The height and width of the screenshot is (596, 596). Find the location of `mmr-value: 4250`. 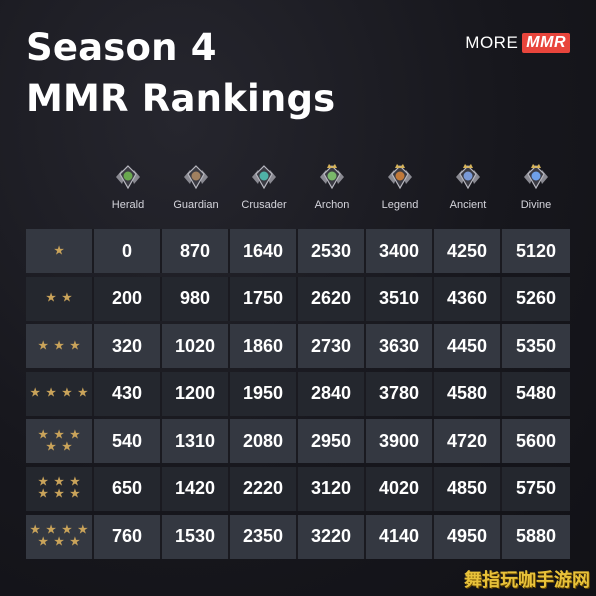

mmr-value: 4250 is located at coordinates (468, 251).